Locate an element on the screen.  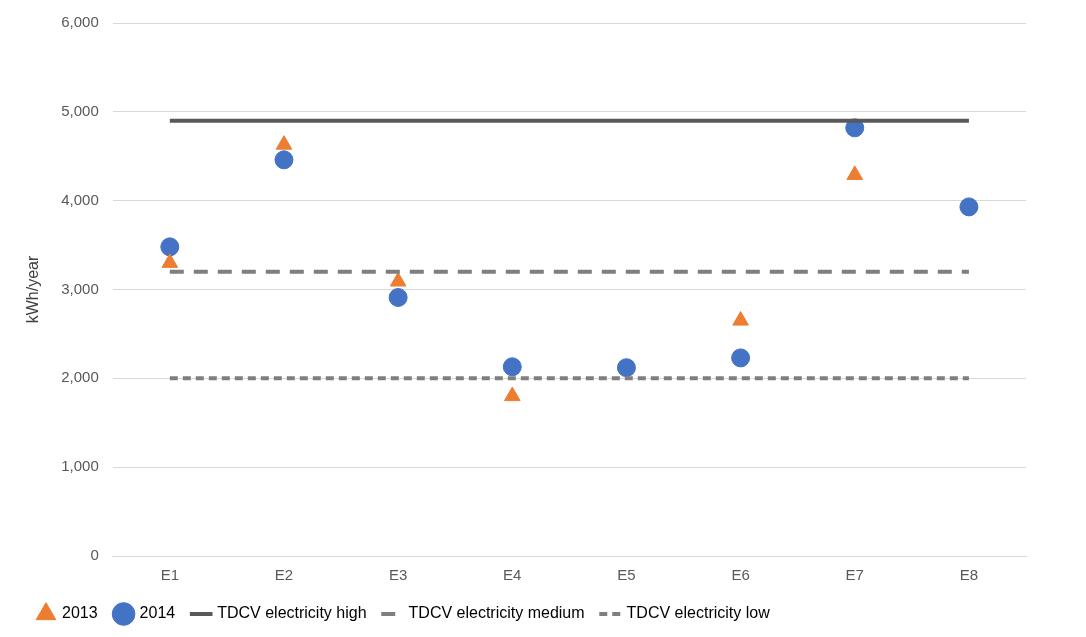
y-axis-title: kWh/year is located at coordinates (33, 289).